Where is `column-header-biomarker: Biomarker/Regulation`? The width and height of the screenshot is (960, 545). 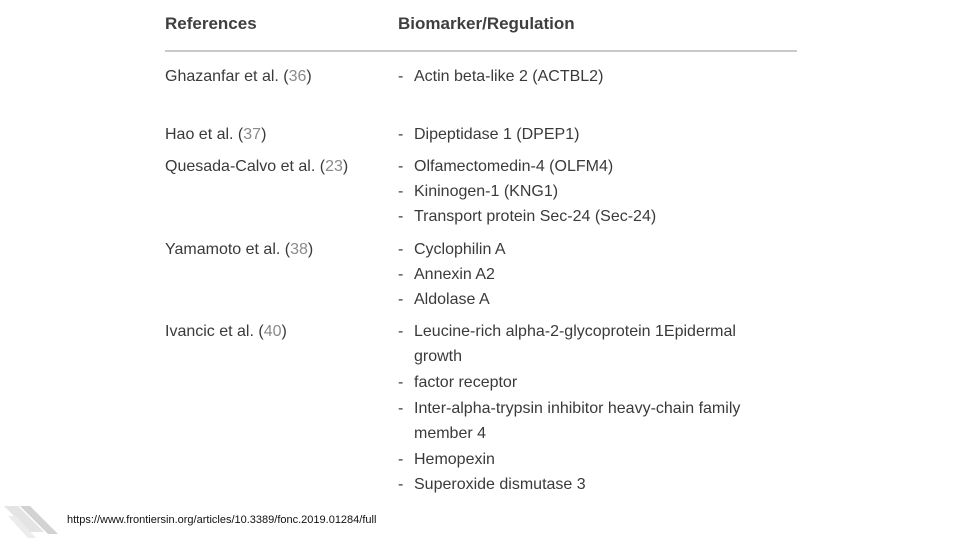 column-header-biomarker: Biomarker/Regulation is located at coordinates (486, 23).